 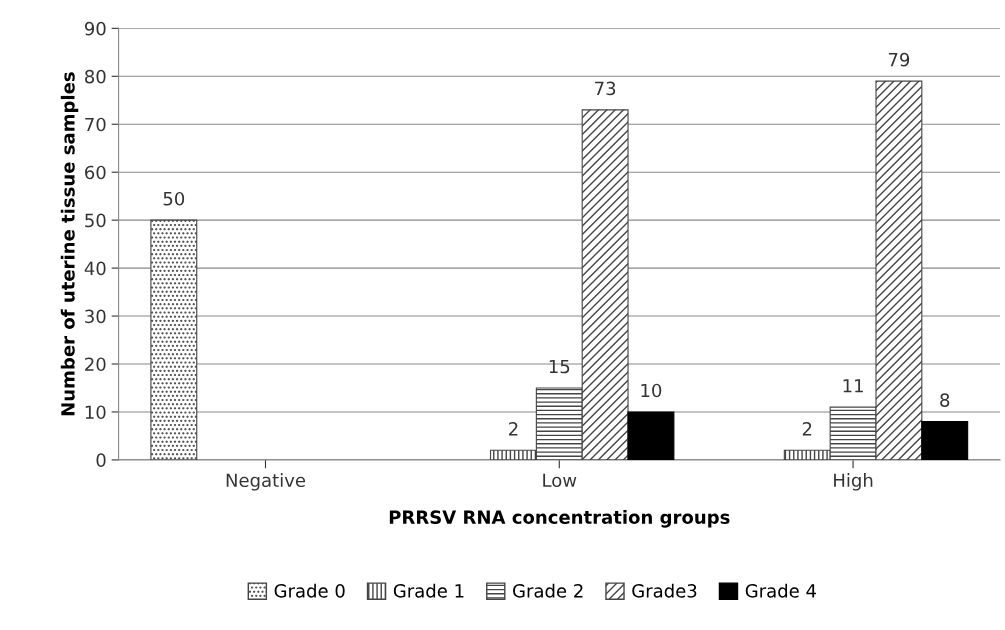 I want to click on y-tick-label: 30, so click(x=95, y=316).